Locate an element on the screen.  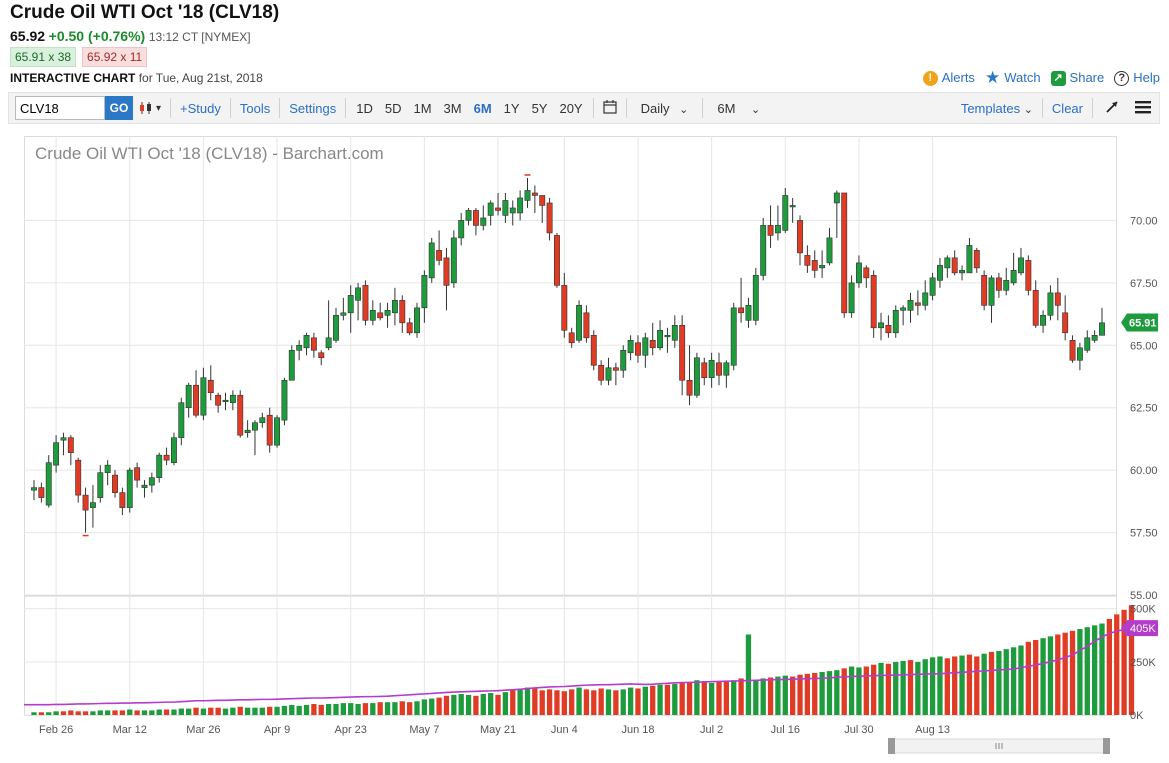
symbol-input is located at coordinates (60, 108).